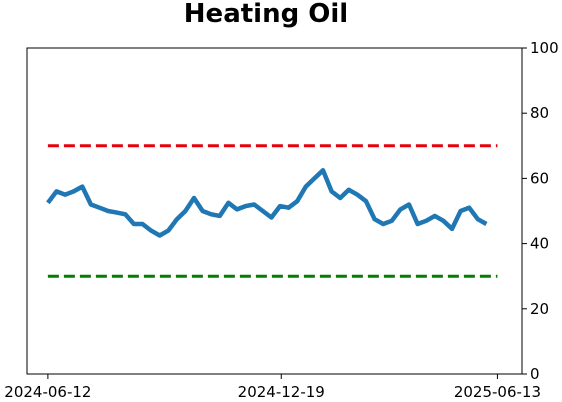 The width and height of the screenshot is (562, 402). Describe the element at coordinates (539, 309) in the screenshot. I see `y-tick-label: 20` at that location.